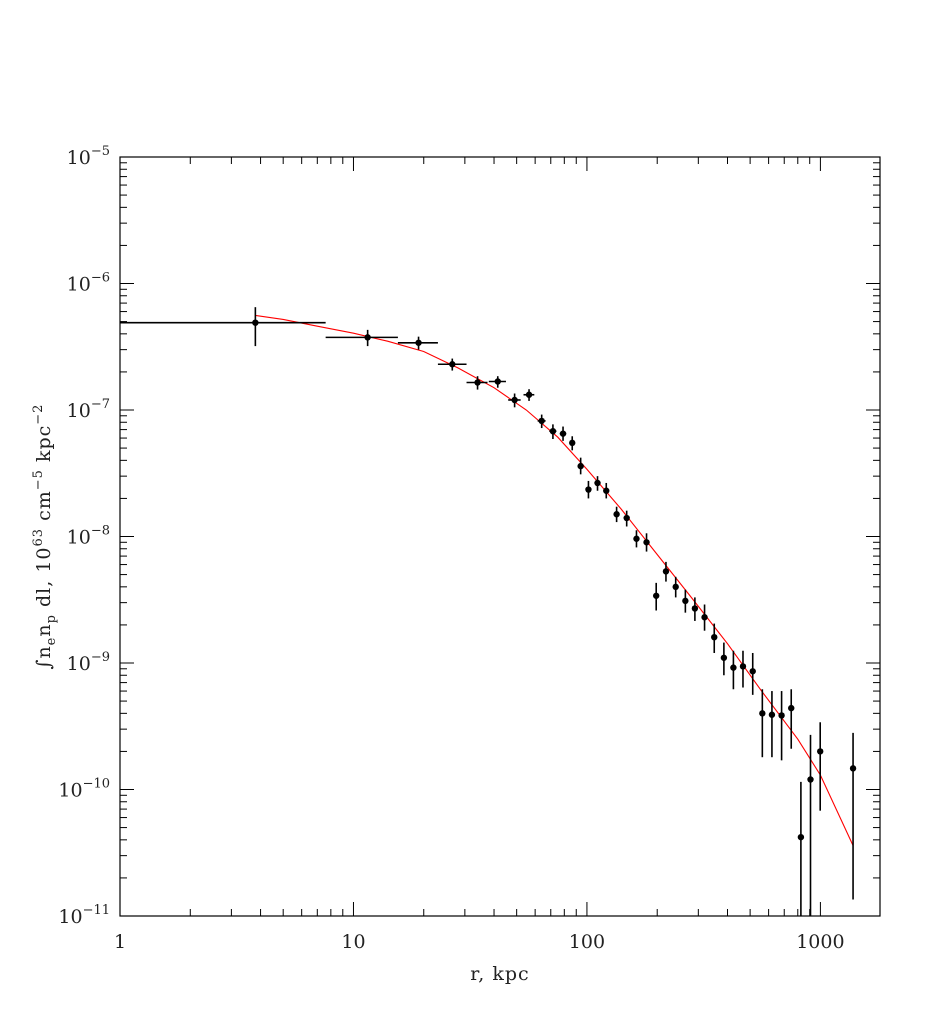  I want to click on y-tick-exponent: −5, so click(100, 151).